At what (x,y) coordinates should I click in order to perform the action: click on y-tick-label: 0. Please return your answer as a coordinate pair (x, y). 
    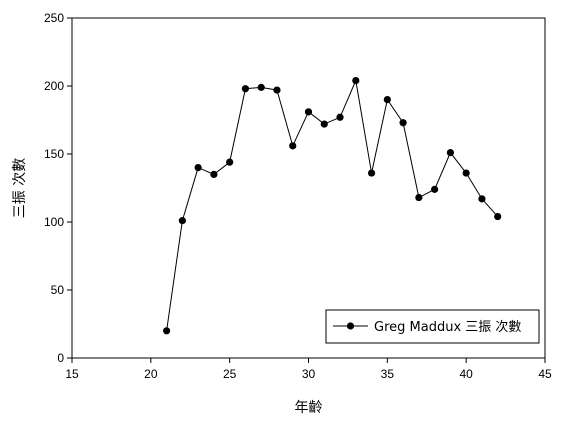
    Looking at the image, I should click on (60, 358).